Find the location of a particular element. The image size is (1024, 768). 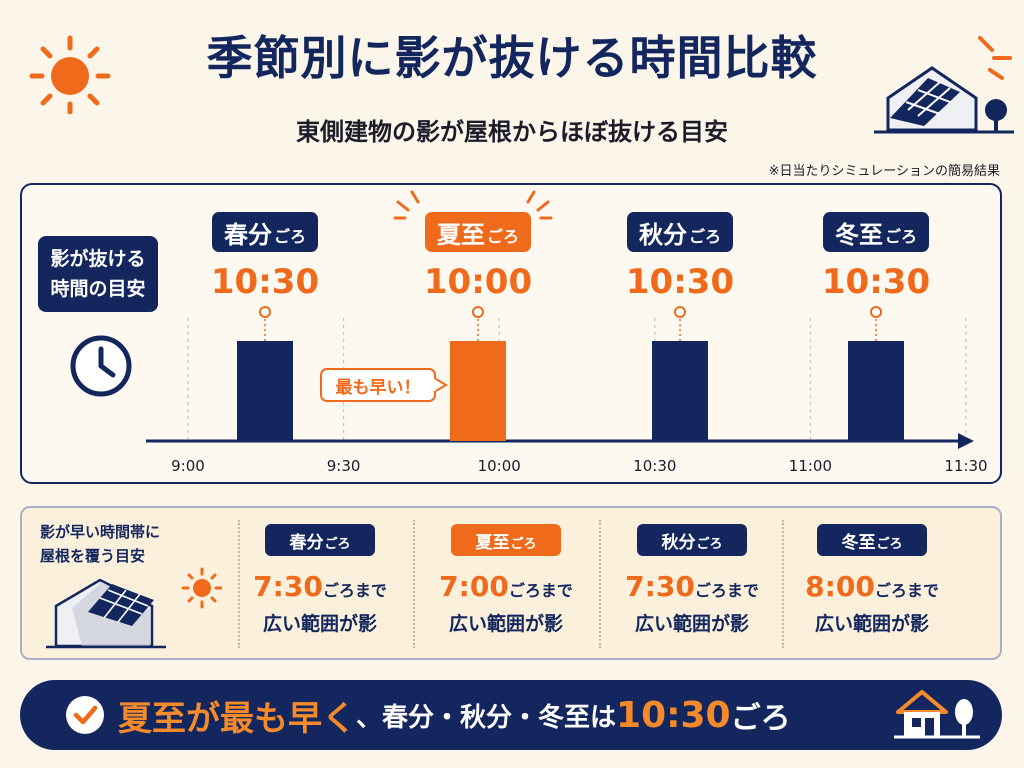

summary-text: 夏至が最も早く 、春分・秋分・冬至は 10:30 ごろ is located at coordinates (454, 715).